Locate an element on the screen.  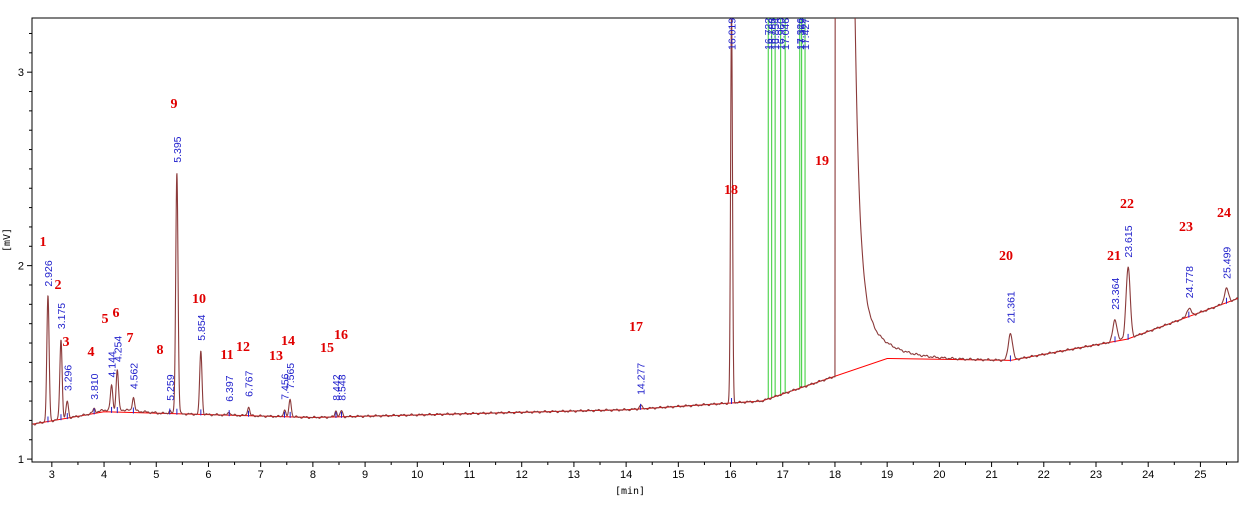
peak-number-label: 15 is located at coordinates (327, 348).